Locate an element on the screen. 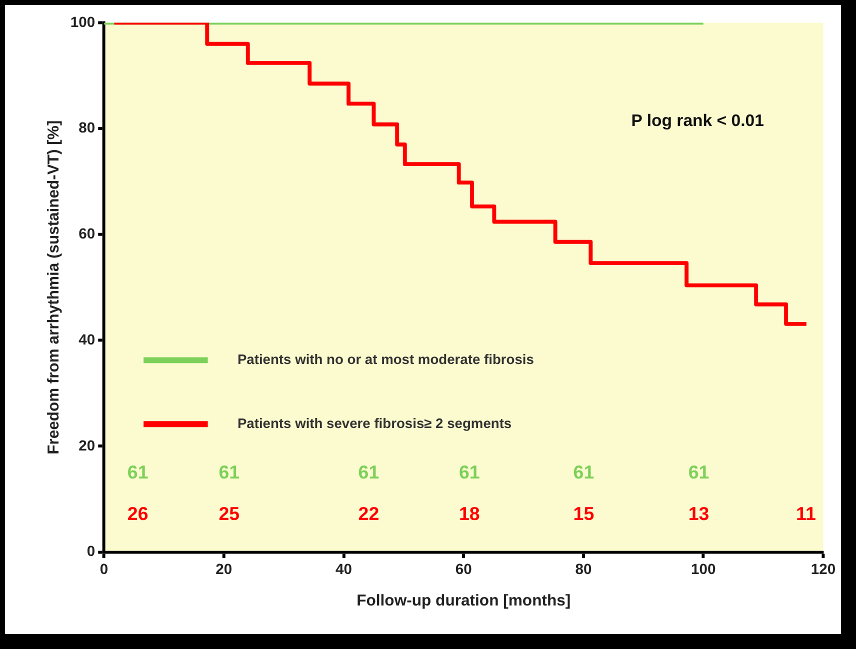 This screenshot has width=856, height=649. x-tick-label: 60 is located at coordinates (463, 570).